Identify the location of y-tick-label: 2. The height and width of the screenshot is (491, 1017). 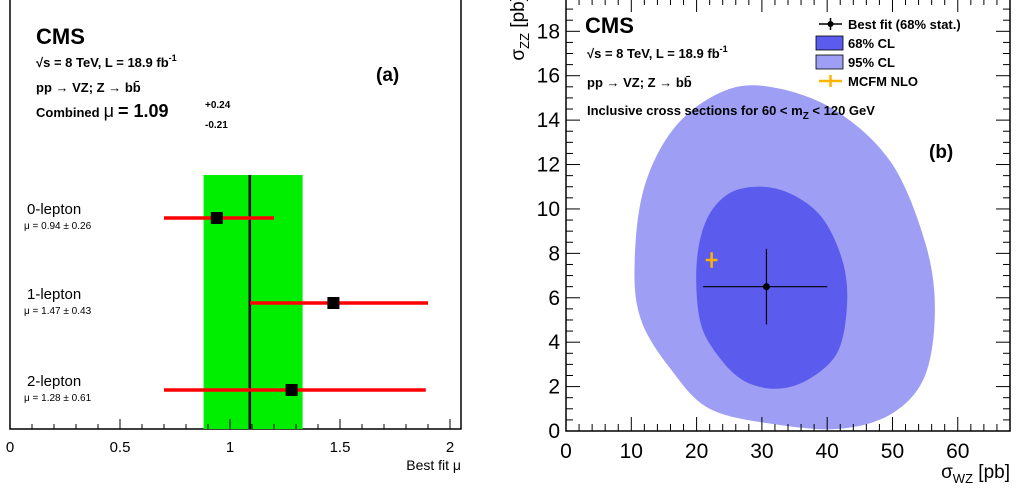
(554, 387).